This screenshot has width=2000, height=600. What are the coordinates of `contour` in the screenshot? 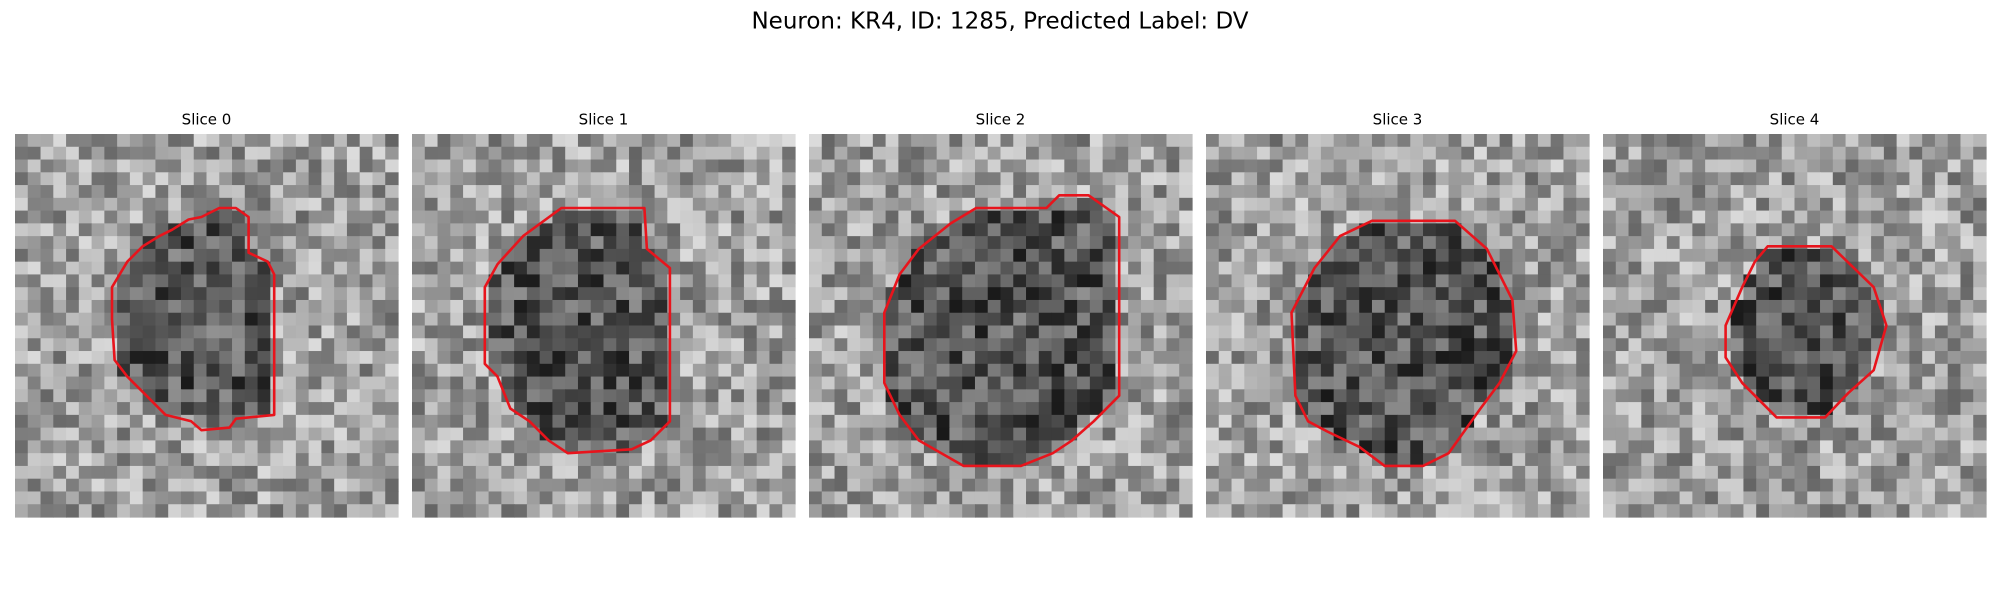 It's located at (577, 330).